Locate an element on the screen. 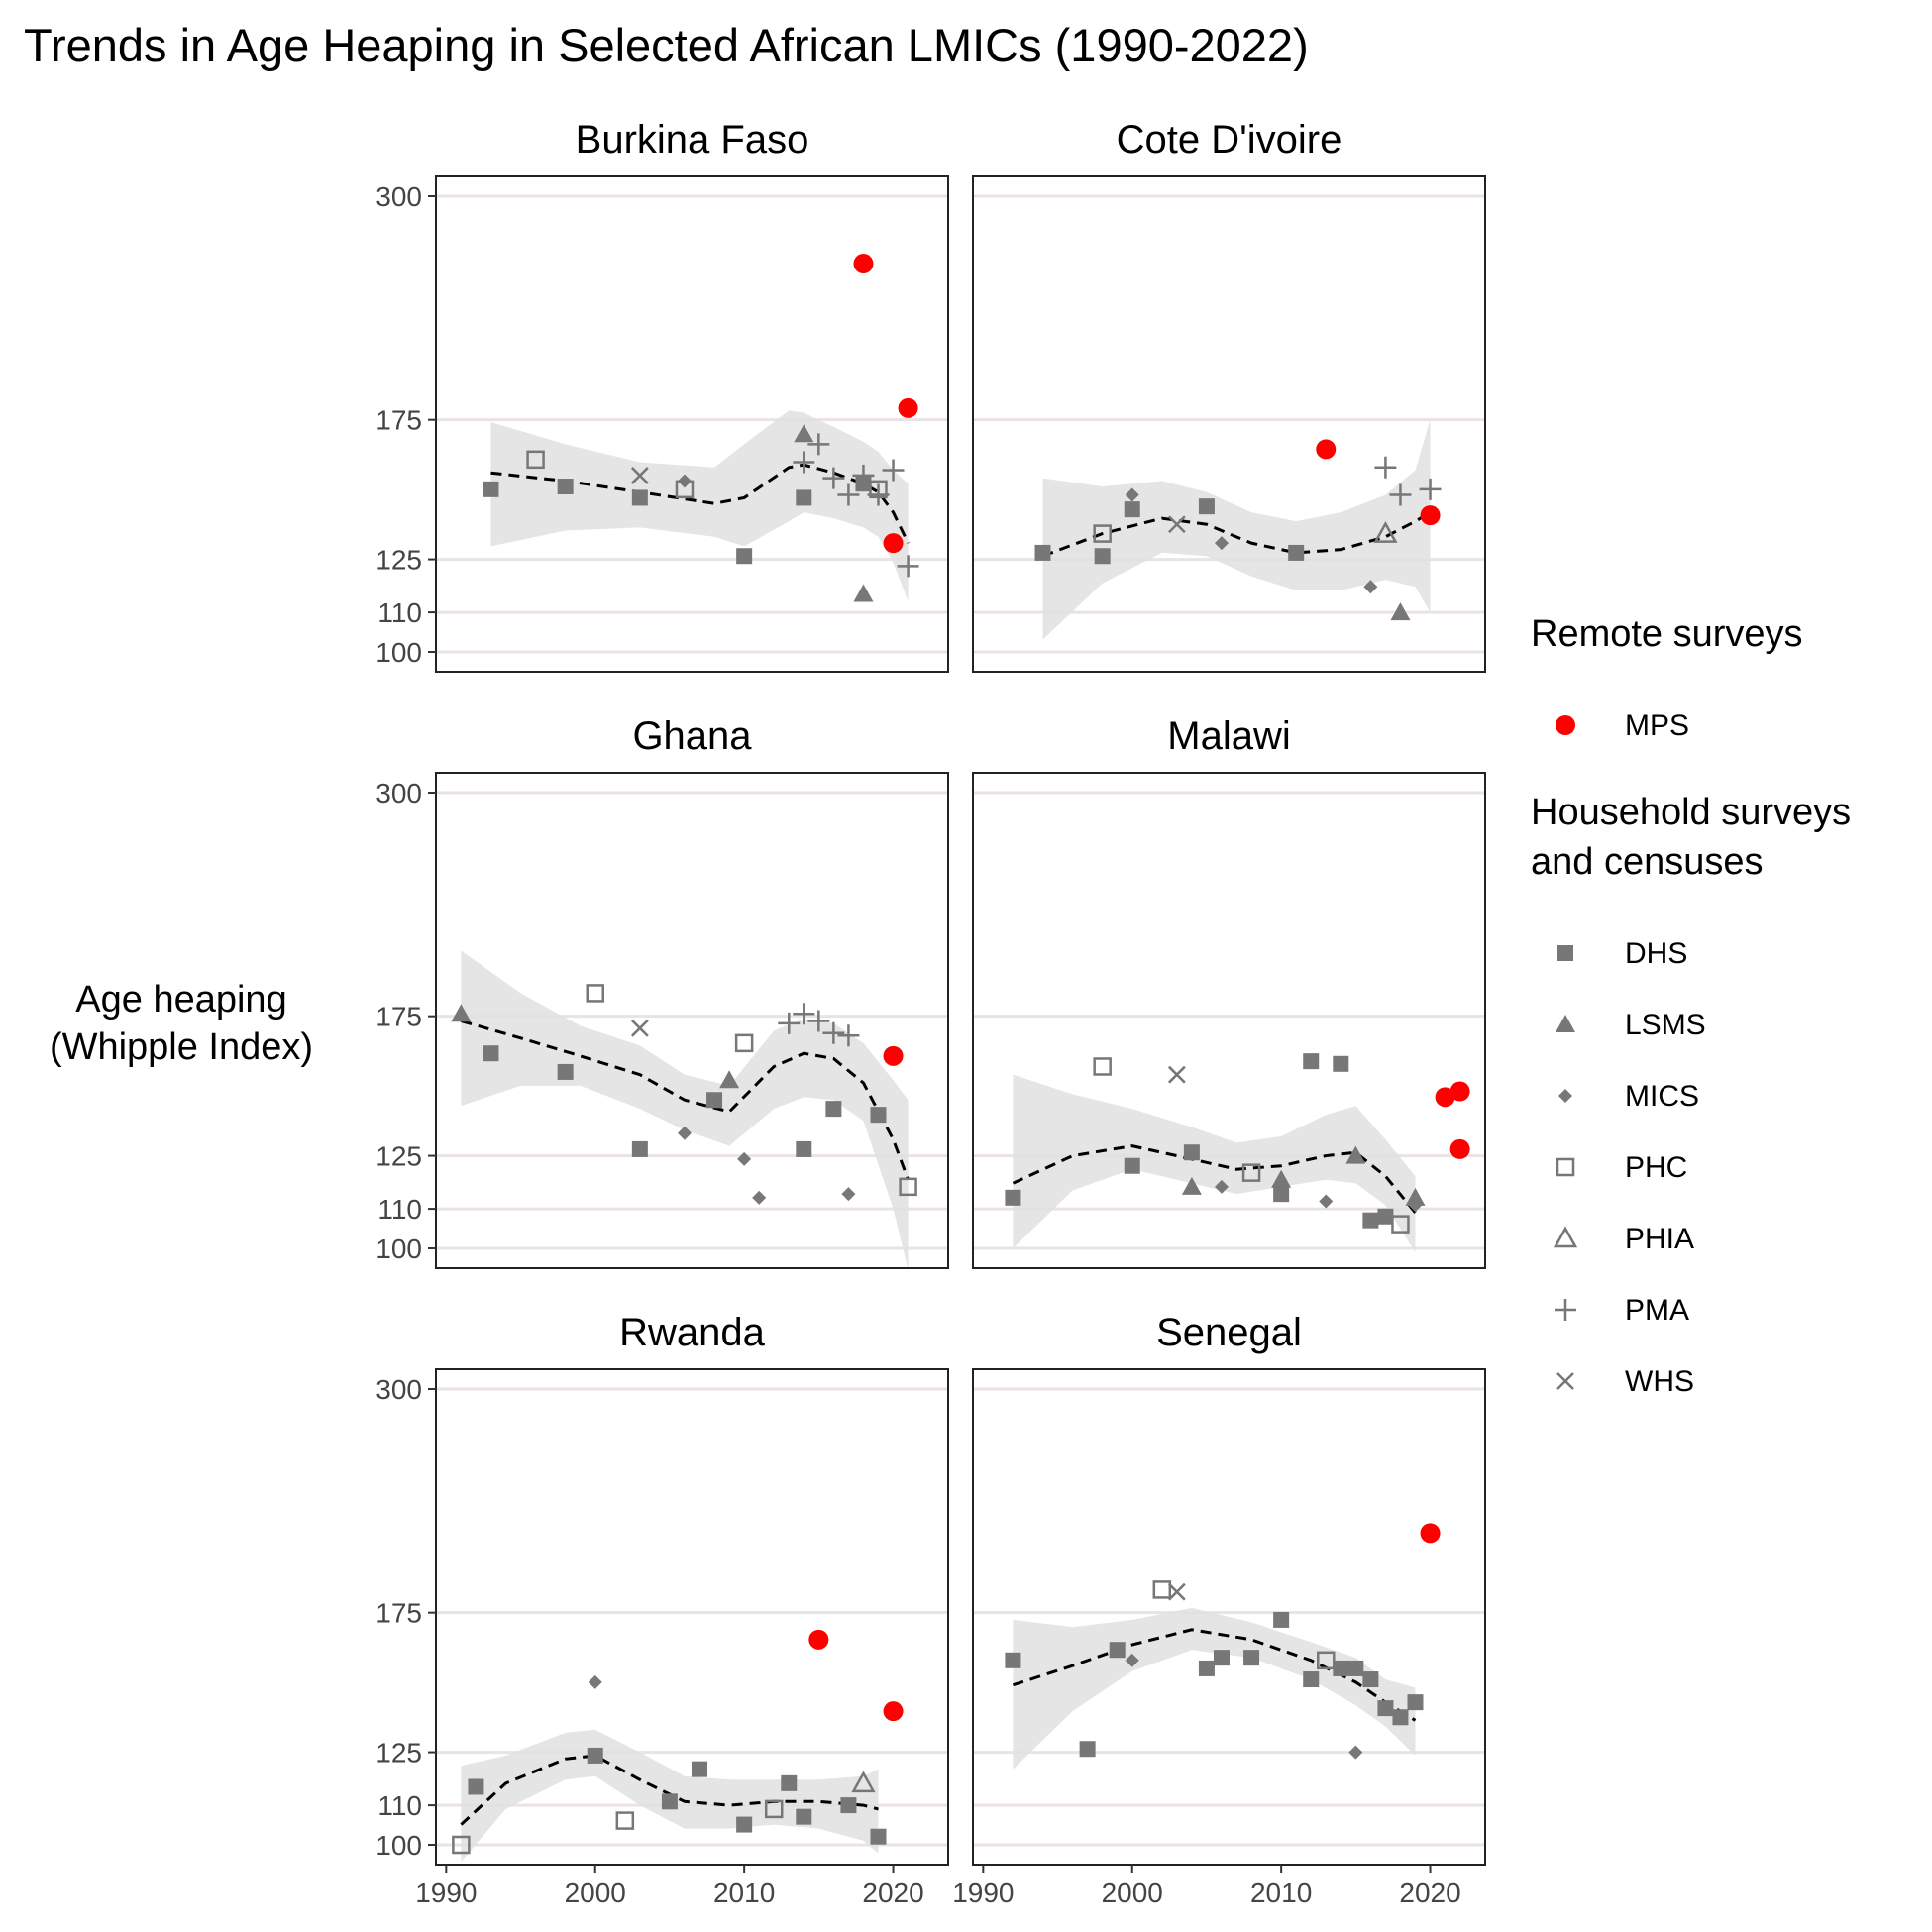 This screenshot has height=1932, width=1932. panel-burkina-faso: Burkina Faso 100 110 125 175 300 is located at coordinates (662, 395).